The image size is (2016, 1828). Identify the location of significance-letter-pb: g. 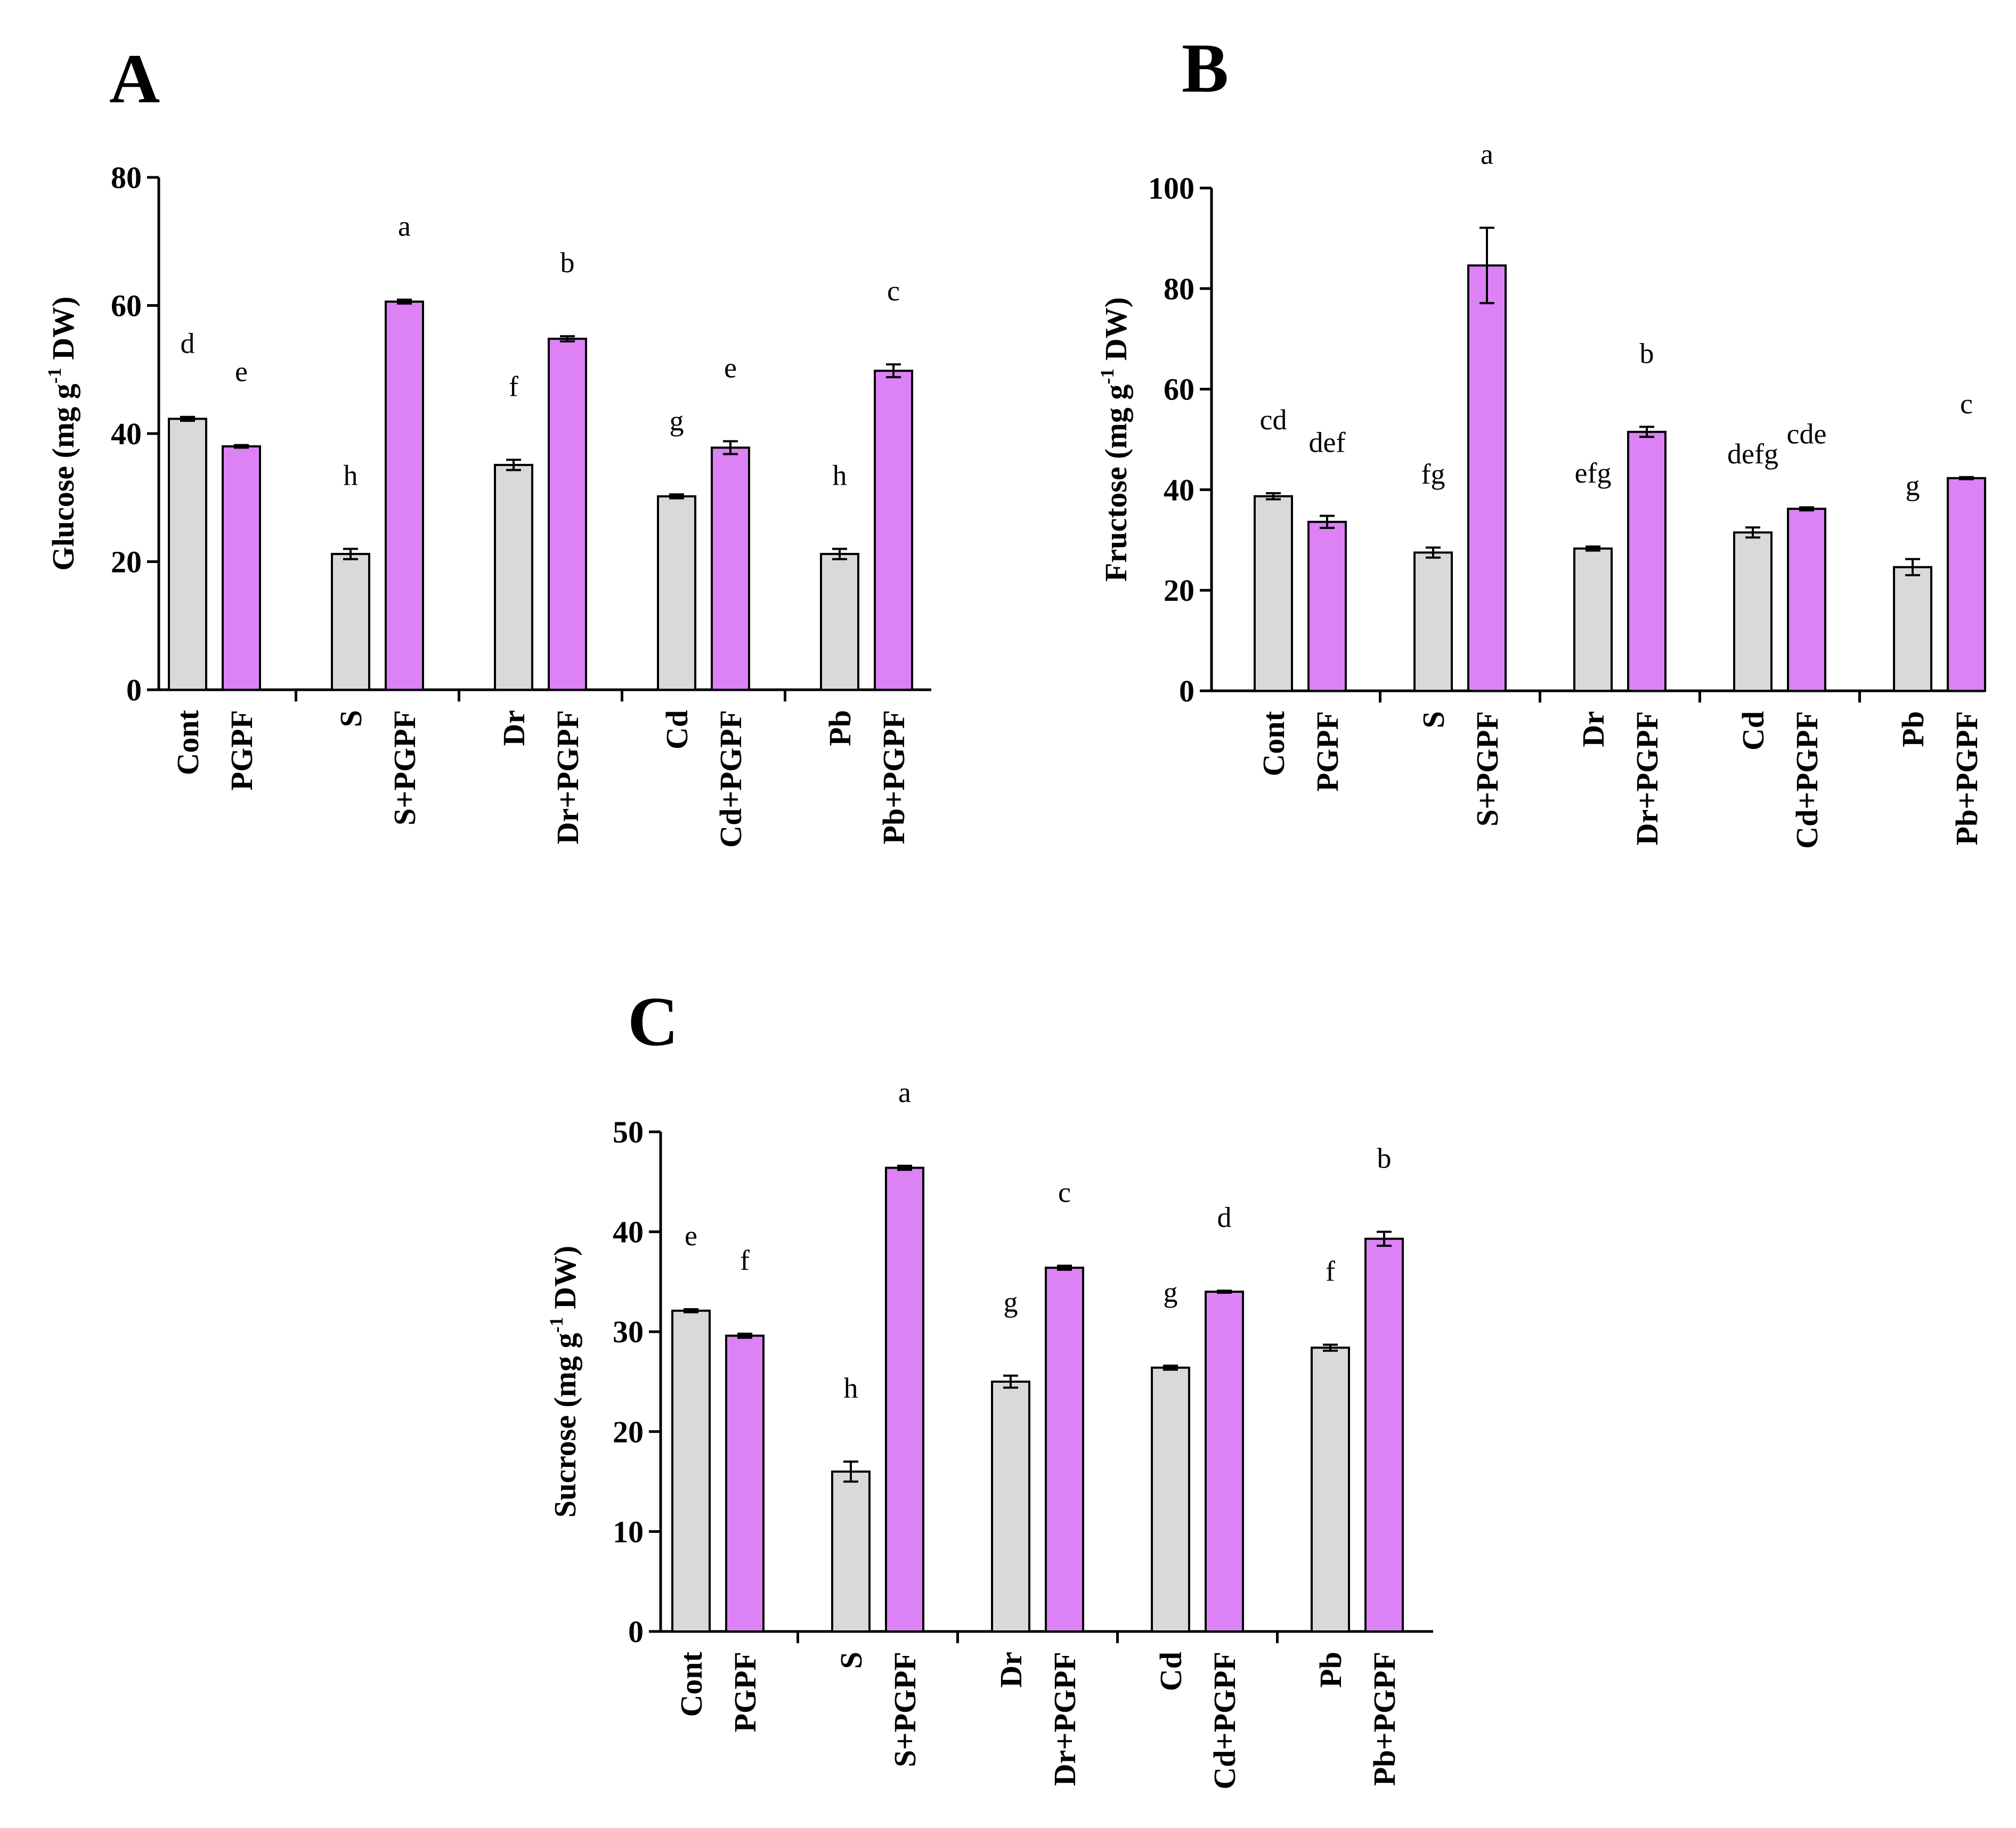
(1913, 486).